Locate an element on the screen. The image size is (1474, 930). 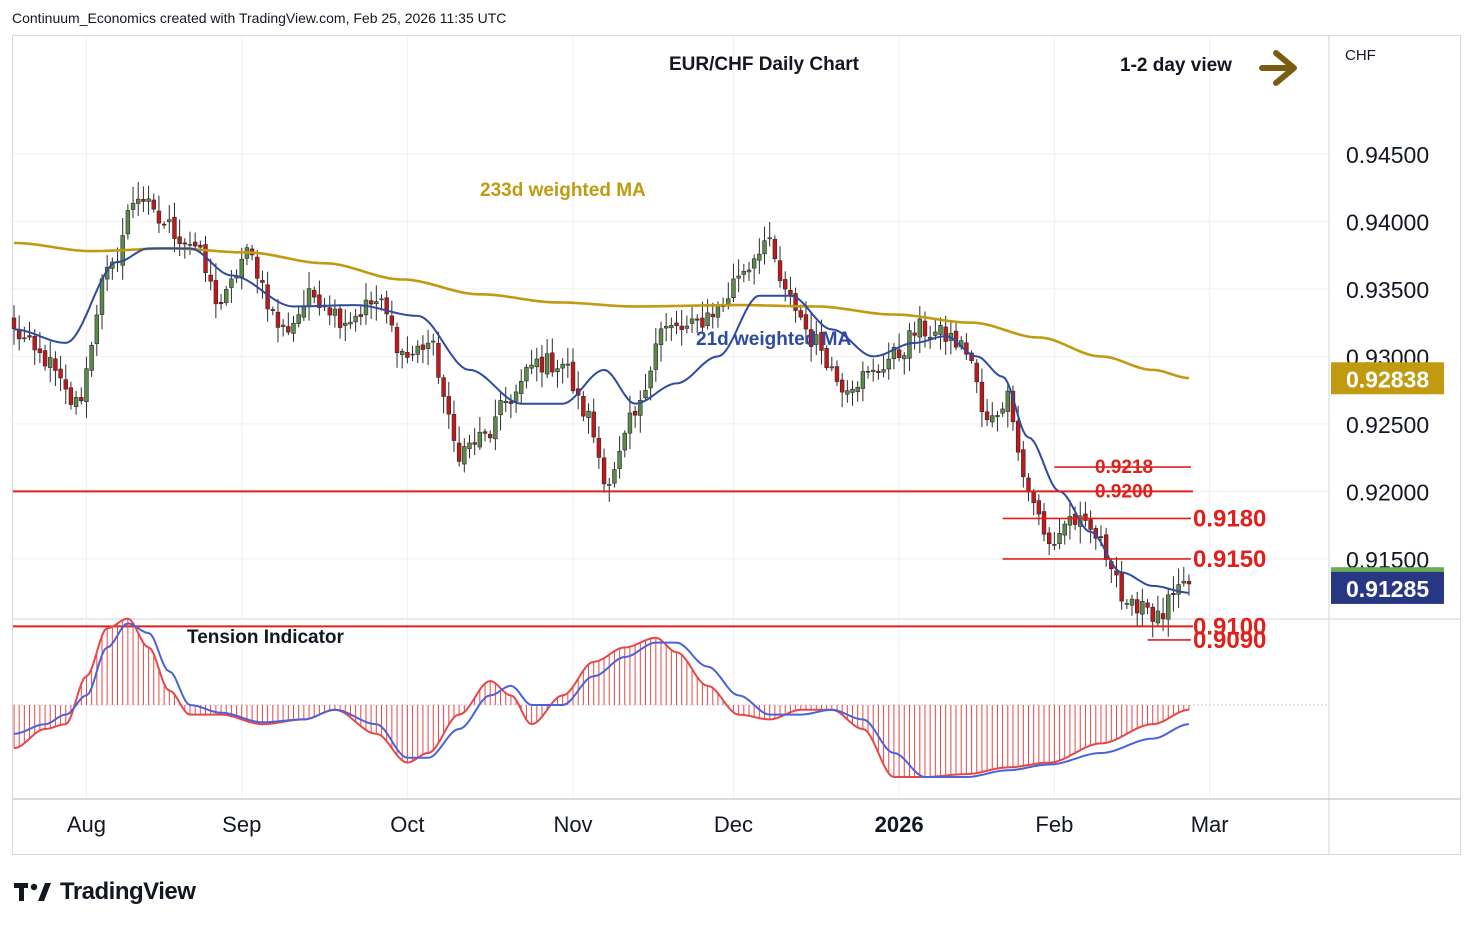
price-tag-ma233-label: 0.92838 is located at coordinates (1387, 379).